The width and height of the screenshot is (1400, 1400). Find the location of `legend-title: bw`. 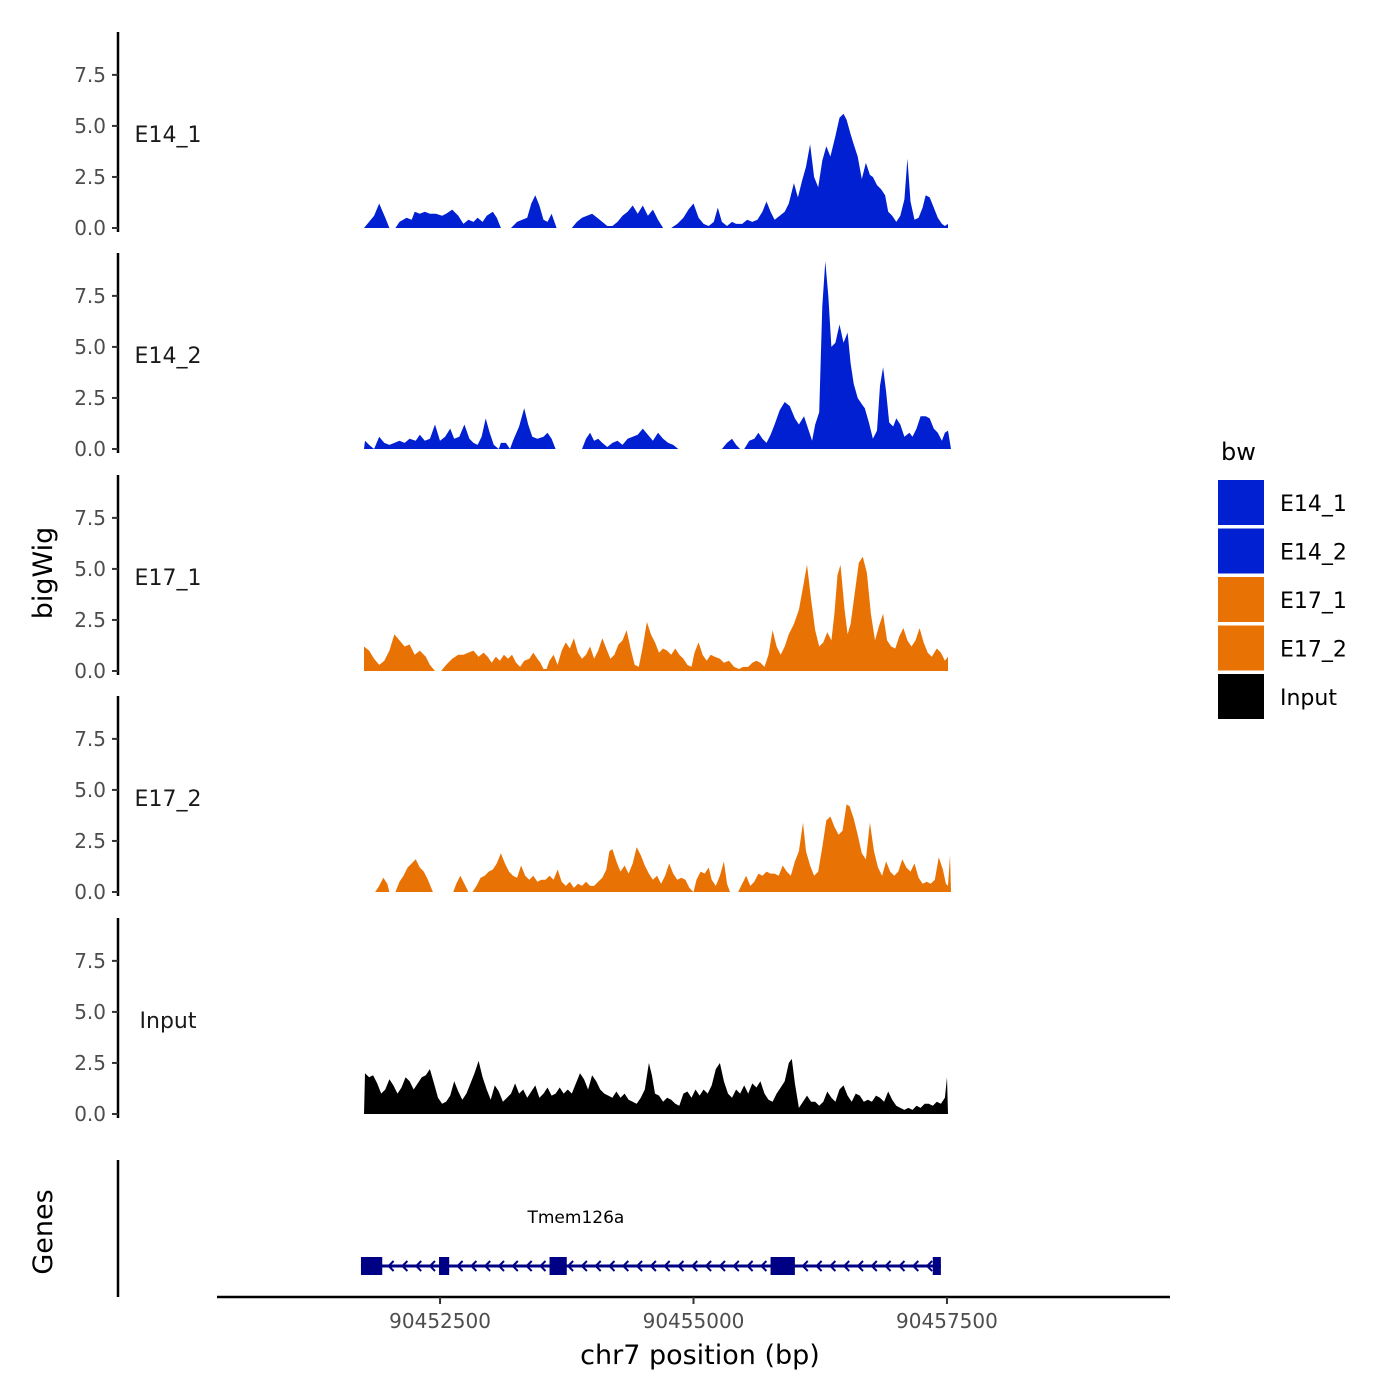

legend-title: bw is located at coordinates (1238, 452).